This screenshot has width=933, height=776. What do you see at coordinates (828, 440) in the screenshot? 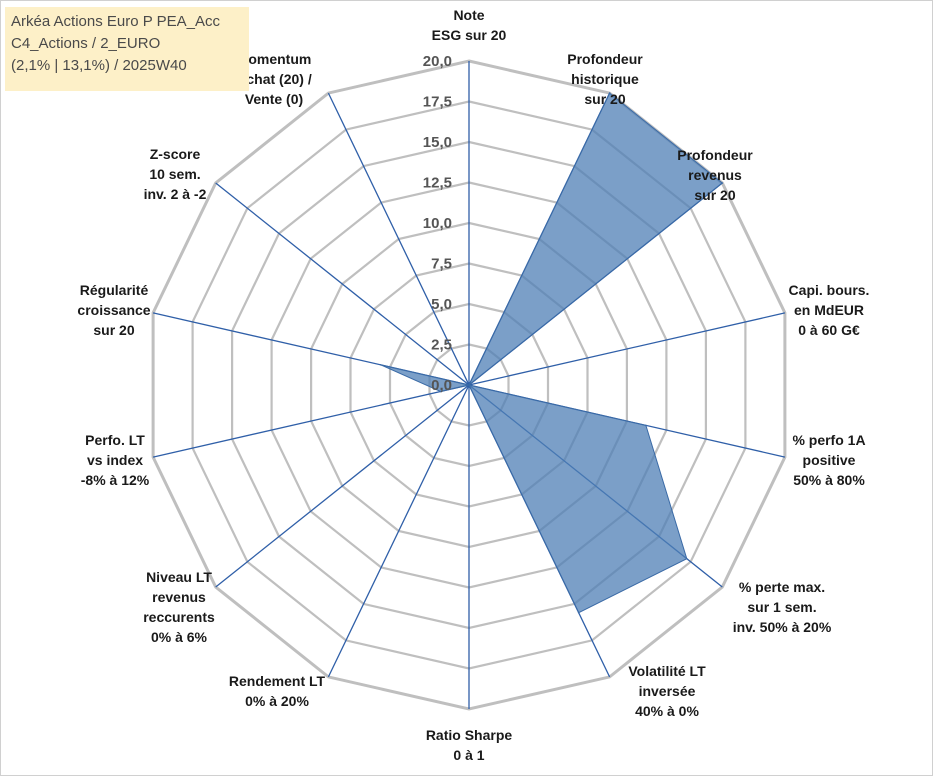
I see `axis-label-line: % perfo 1A` at bounding box center [828, 440].